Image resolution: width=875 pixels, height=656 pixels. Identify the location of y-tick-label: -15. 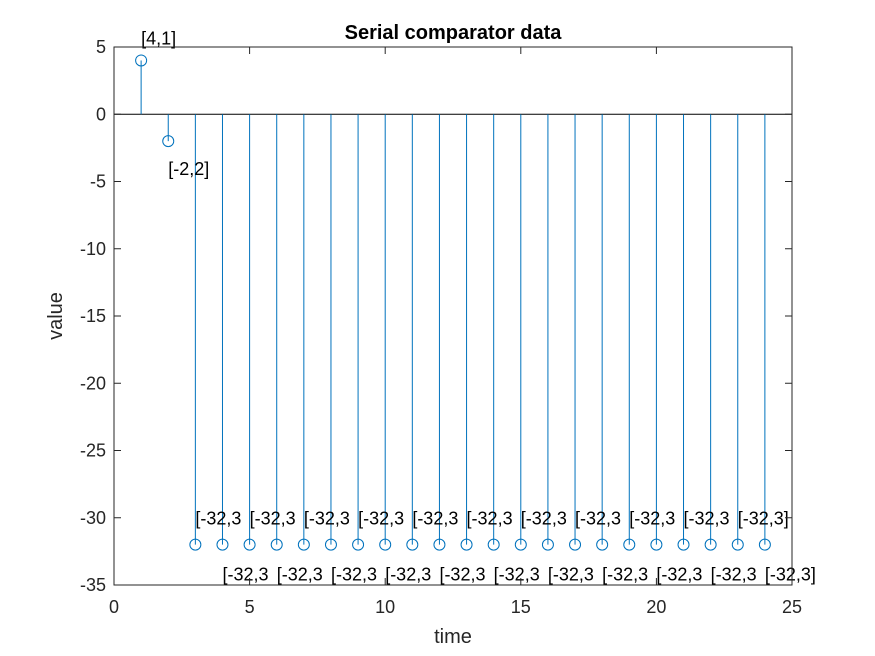
(93, 316).